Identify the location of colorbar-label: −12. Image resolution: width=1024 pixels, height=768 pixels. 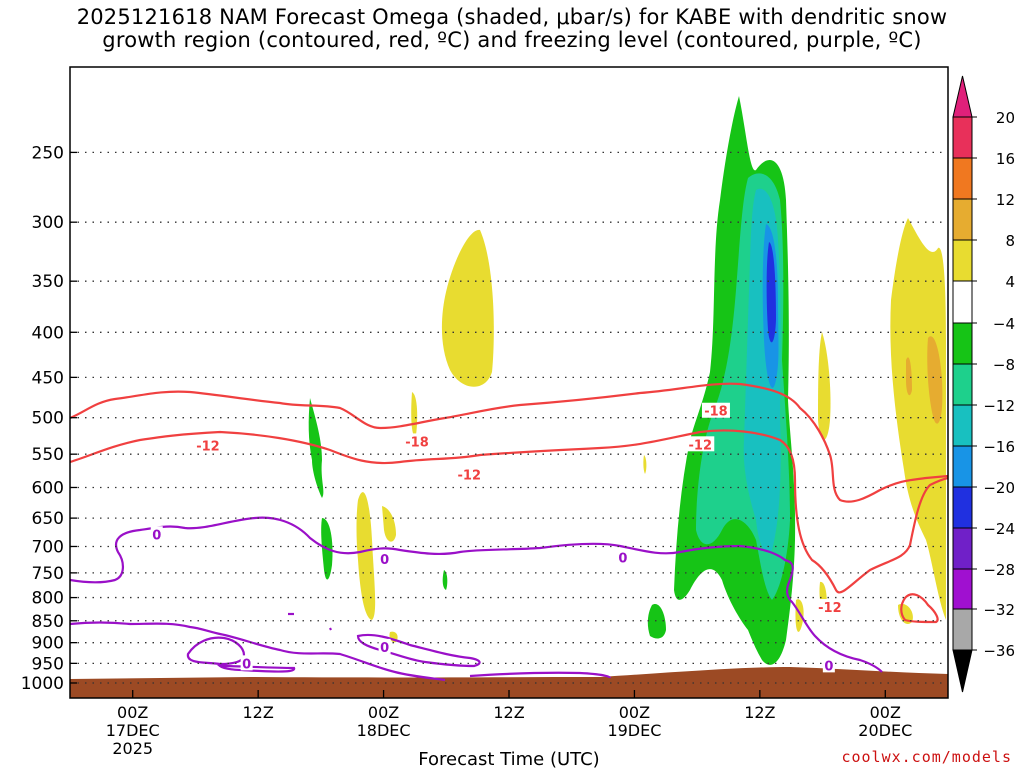
(999, 406).